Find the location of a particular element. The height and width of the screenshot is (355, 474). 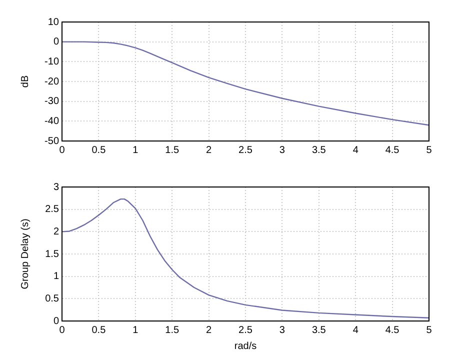

y-axis-title: Group Delay (s) is located at coordinates (25, 254).